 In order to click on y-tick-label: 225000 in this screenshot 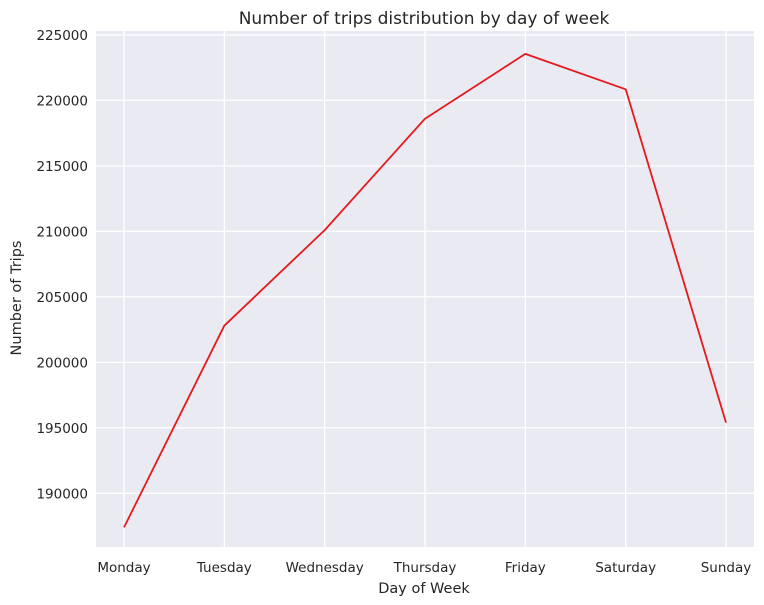, I will do `click(62, 36)`.